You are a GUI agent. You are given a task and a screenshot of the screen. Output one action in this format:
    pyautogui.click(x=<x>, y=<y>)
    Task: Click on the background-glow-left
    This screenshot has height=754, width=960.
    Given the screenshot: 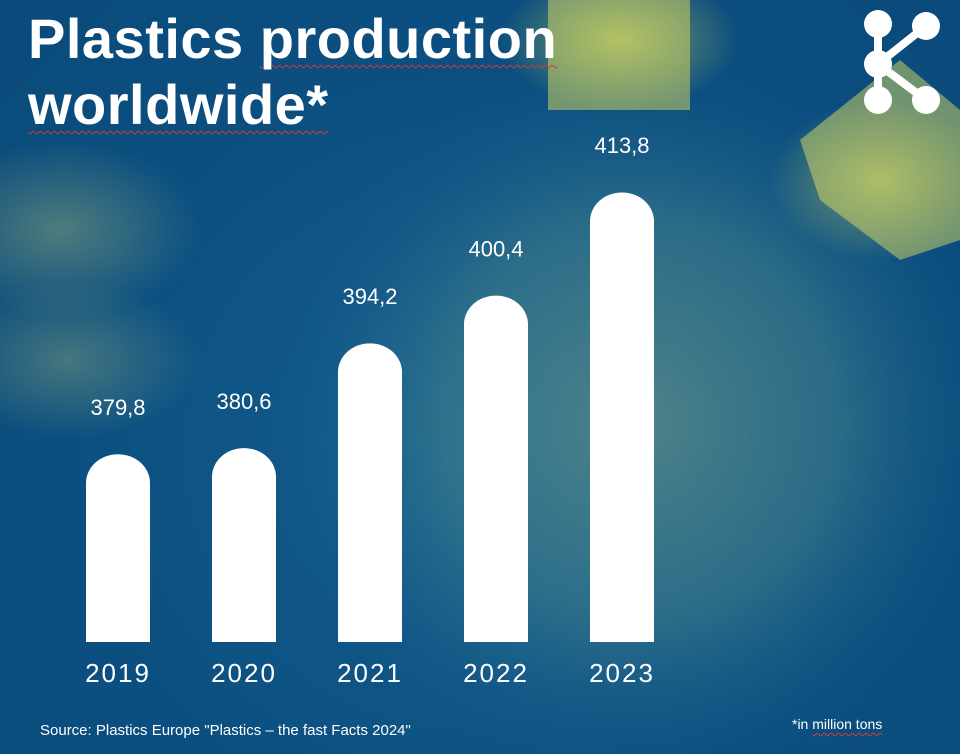 What is the action you would take?
    pyautogui.click(x=100, y=230)
    